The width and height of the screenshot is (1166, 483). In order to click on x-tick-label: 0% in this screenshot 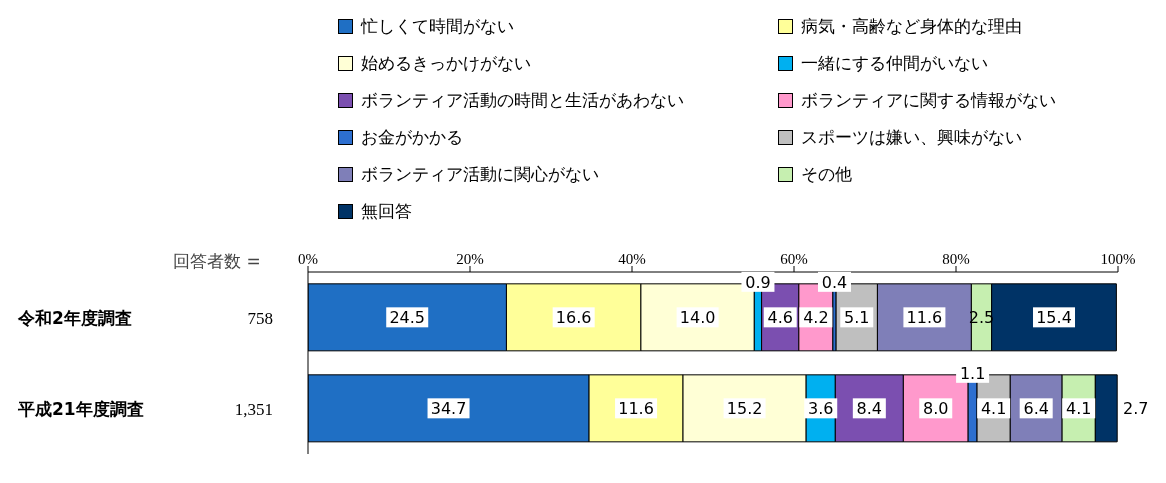, I will do `click(308, 259)`.